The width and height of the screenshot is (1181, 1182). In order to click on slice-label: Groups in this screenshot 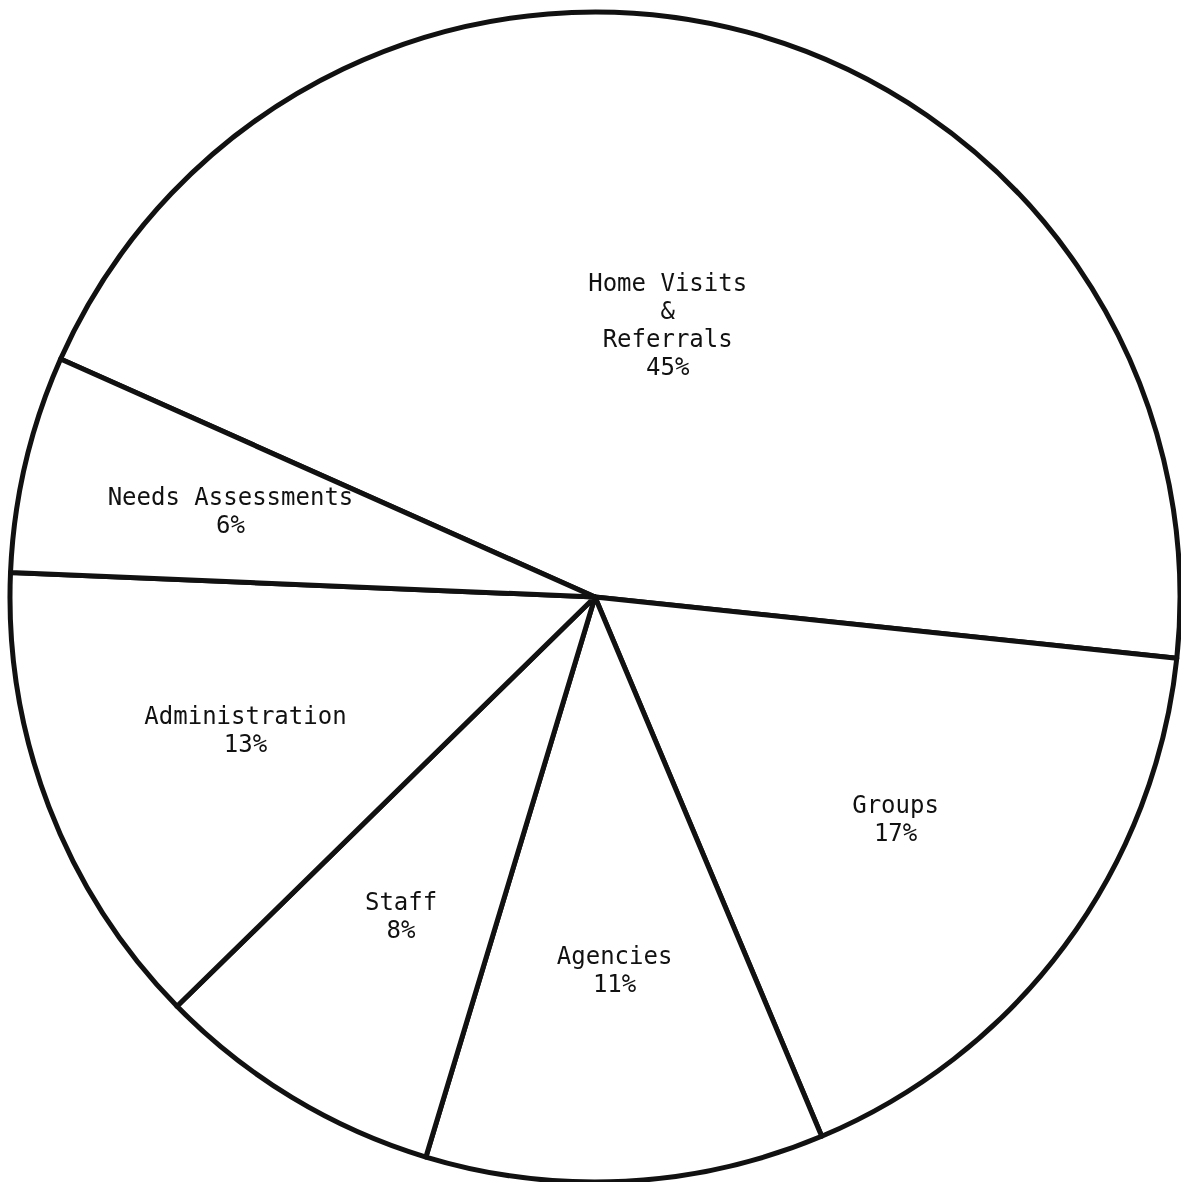, I will do `click(895, 805)`.